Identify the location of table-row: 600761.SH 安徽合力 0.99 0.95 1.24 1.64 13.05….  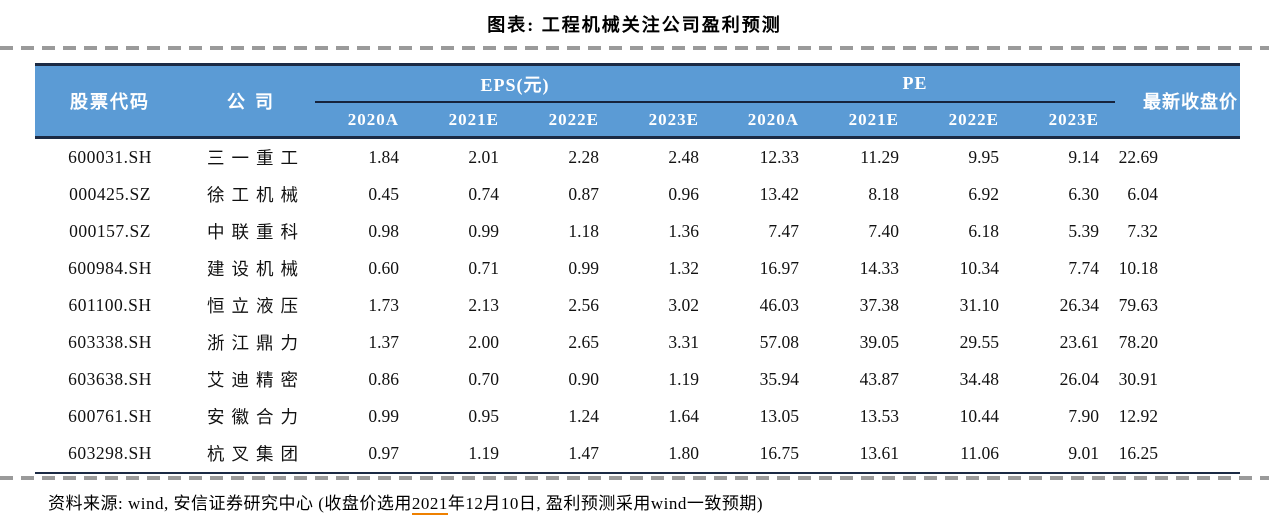
(638, 416).